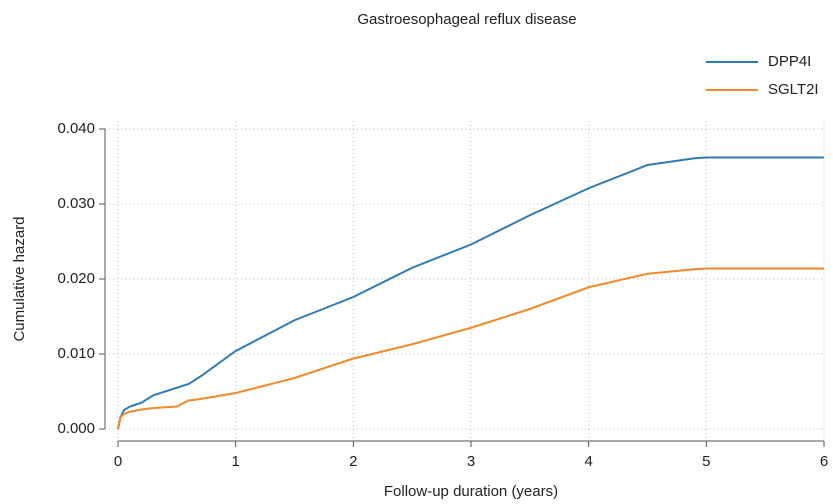 This screenshot has width=833, height=504. I want to click on x-axis-label: Follow-up duration (years), so click(471, 491).